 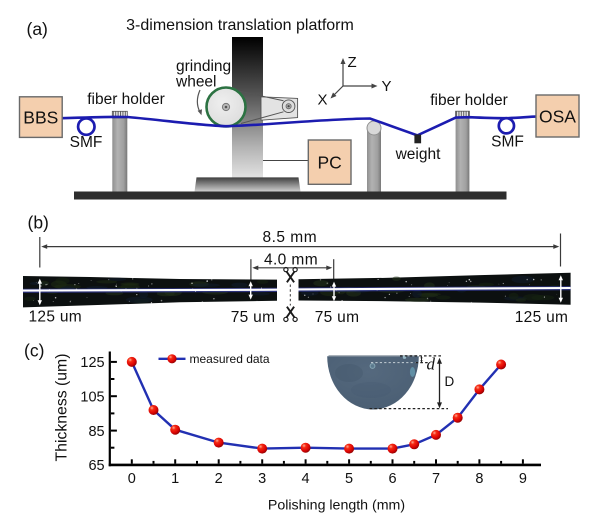 What do you see at coordinates (132, 479) in the screenshot?
I see `svg-text: 0` at bounding box center [132, 479].